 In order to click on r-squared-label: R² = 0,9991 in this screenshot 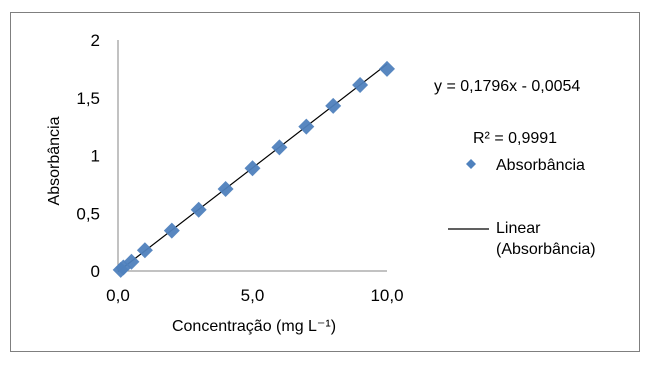, I will do `click(515, 138)`.